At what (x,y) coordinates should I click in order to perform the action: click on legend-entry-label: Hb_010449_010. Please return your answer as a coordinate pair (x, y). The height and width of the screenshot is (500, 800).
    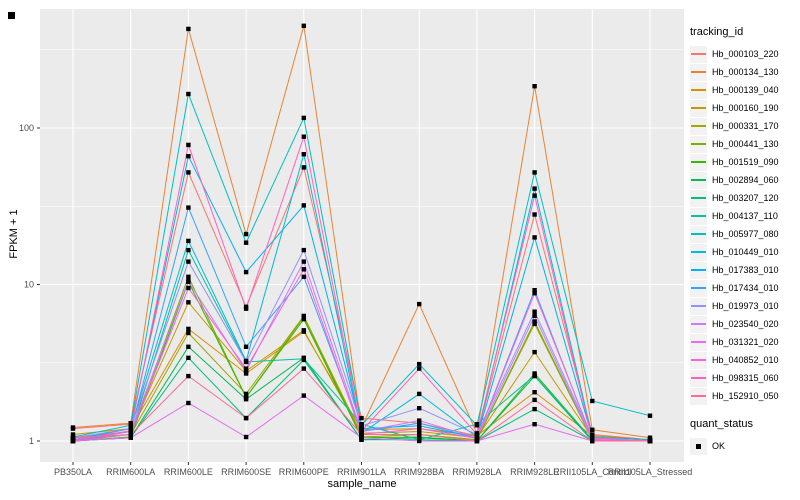
    Looking at the image, I should click on (745, 252).